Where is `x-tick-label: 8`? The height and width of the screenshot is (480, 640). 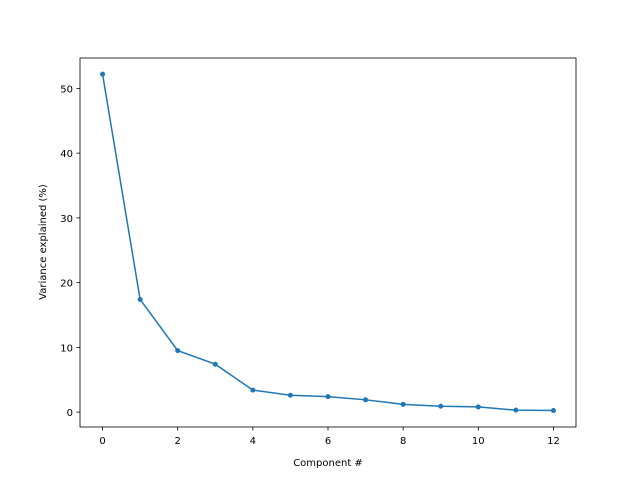 x-tick-label: 8 is located at coordinates (403, 441).